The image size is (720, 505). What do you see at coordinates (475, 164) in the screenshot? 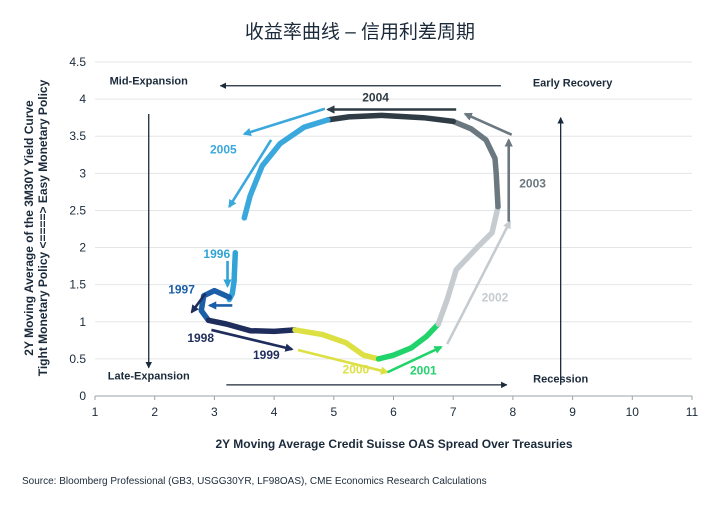
I see `series-line-2003` at bounding box center [475, 164].